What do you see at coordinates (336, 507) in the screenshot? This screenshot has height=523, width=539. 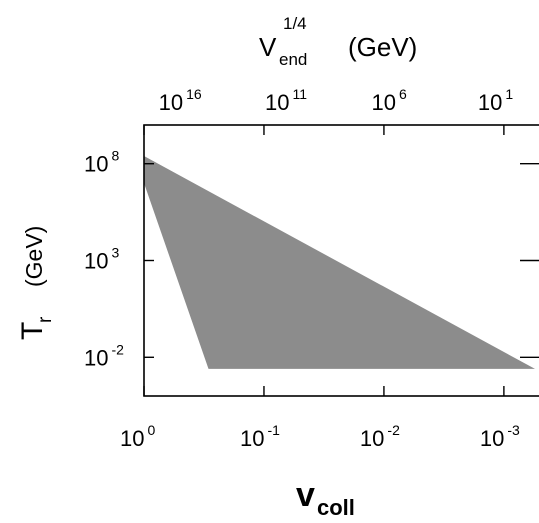 I see `x-axis-title-sub: coll` at bounding box center [336, 507].